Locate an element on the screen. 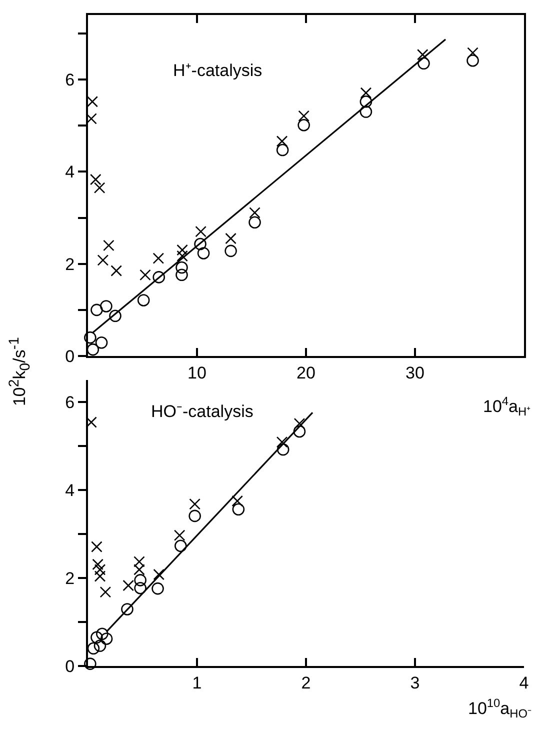 The height and width of the screenshot is (732, 534). annotation: H⁺-catalysis is located at coordinates (217, 70).